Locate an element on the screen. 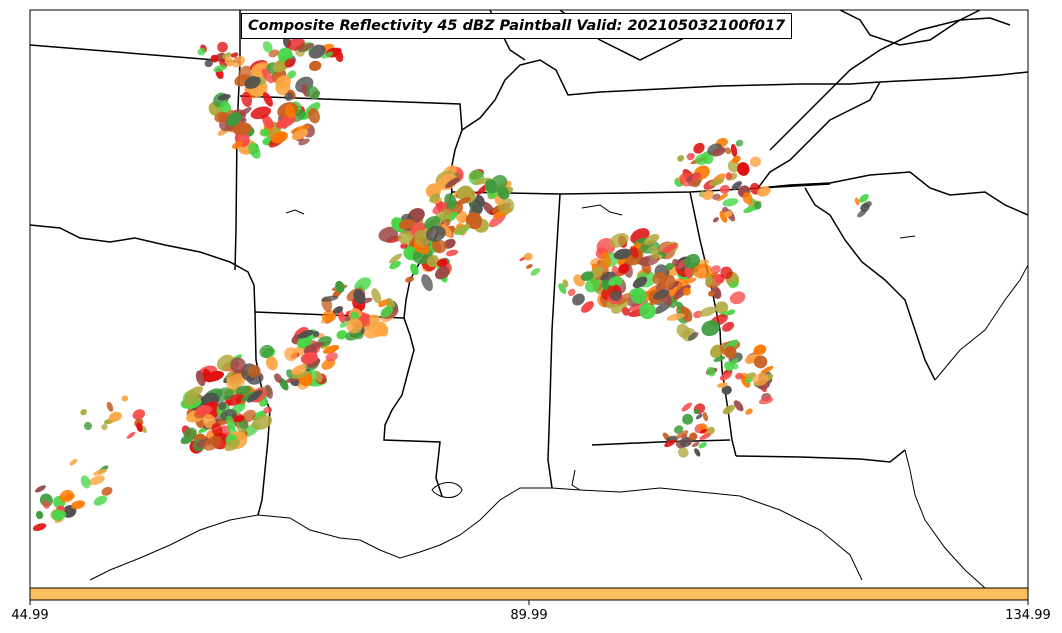 Image resolution: width=1062 pixels, height=633 pixels. carolina-lake is located at coordinates (907, 237).